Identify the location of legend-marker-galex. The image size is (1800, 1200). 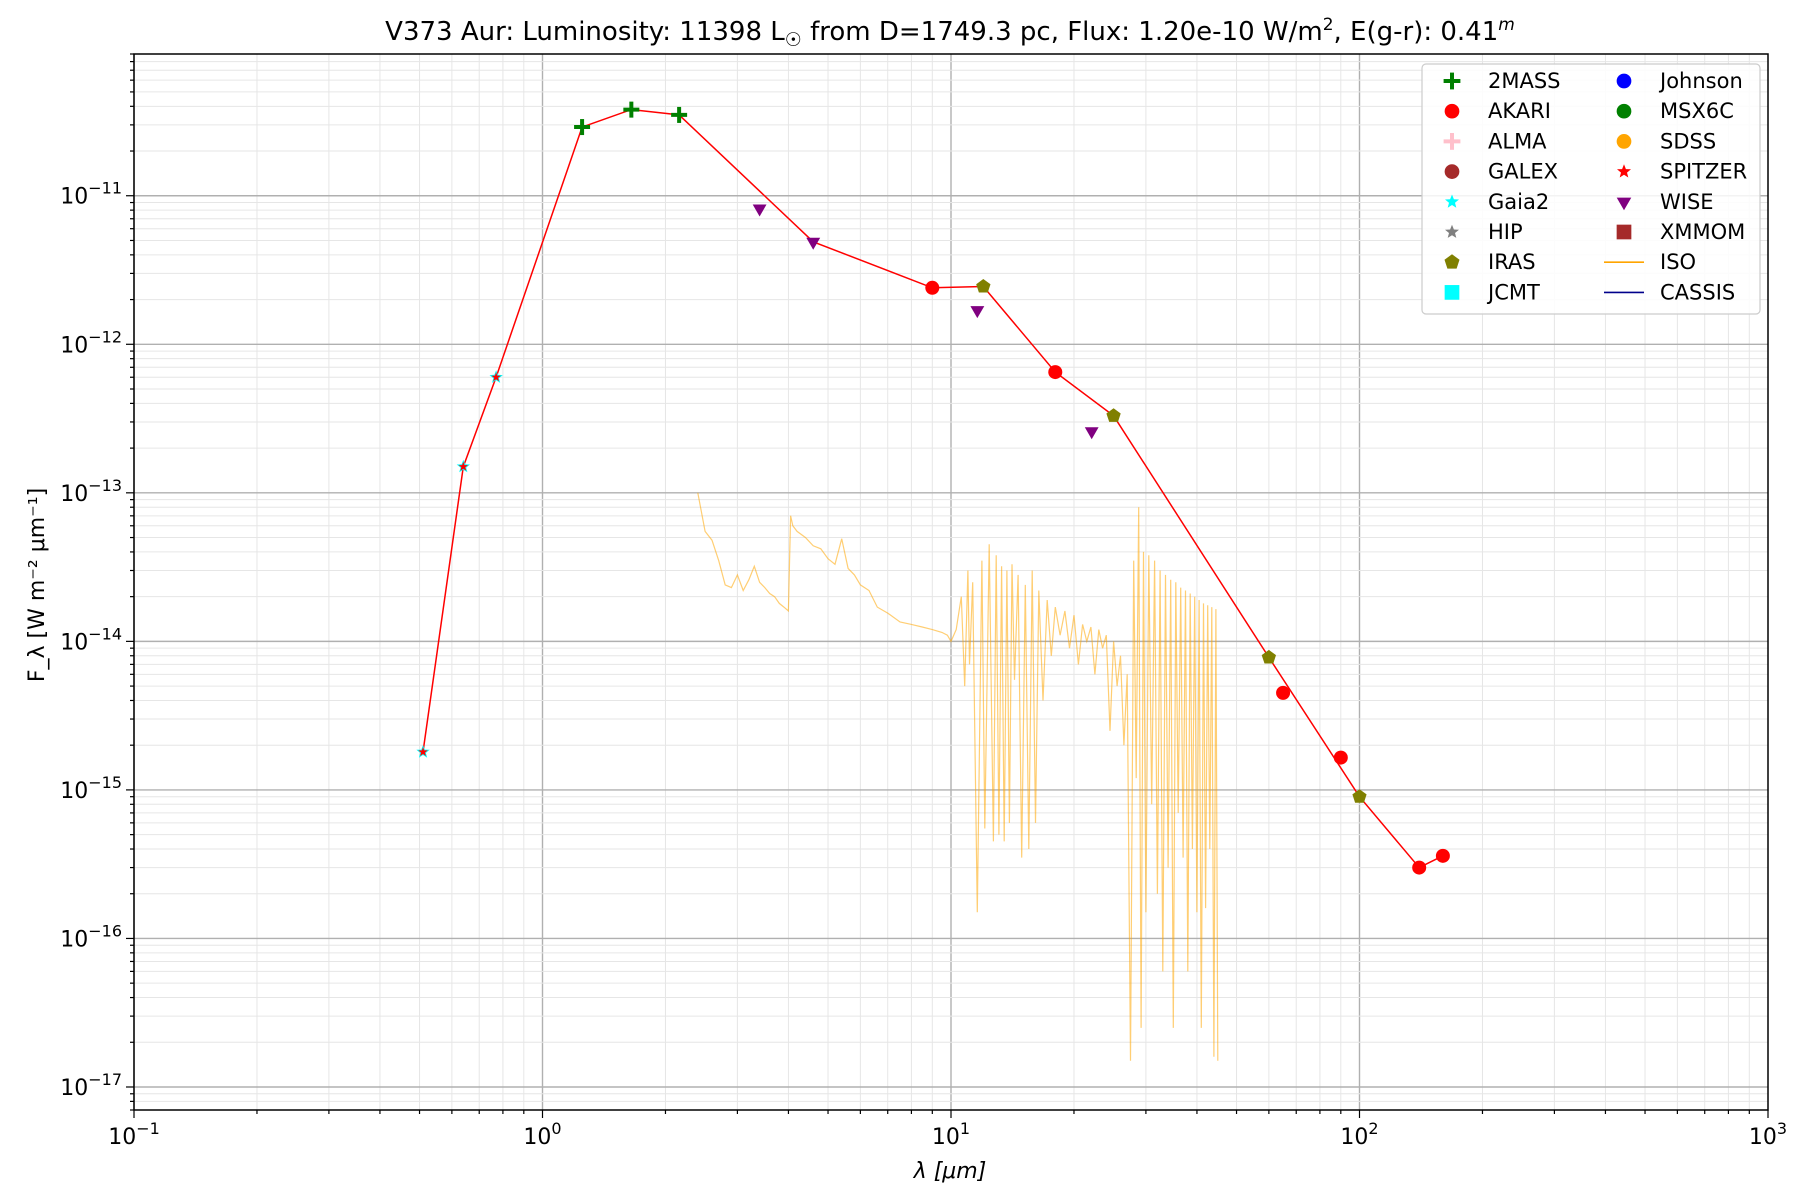
(1452, 171).